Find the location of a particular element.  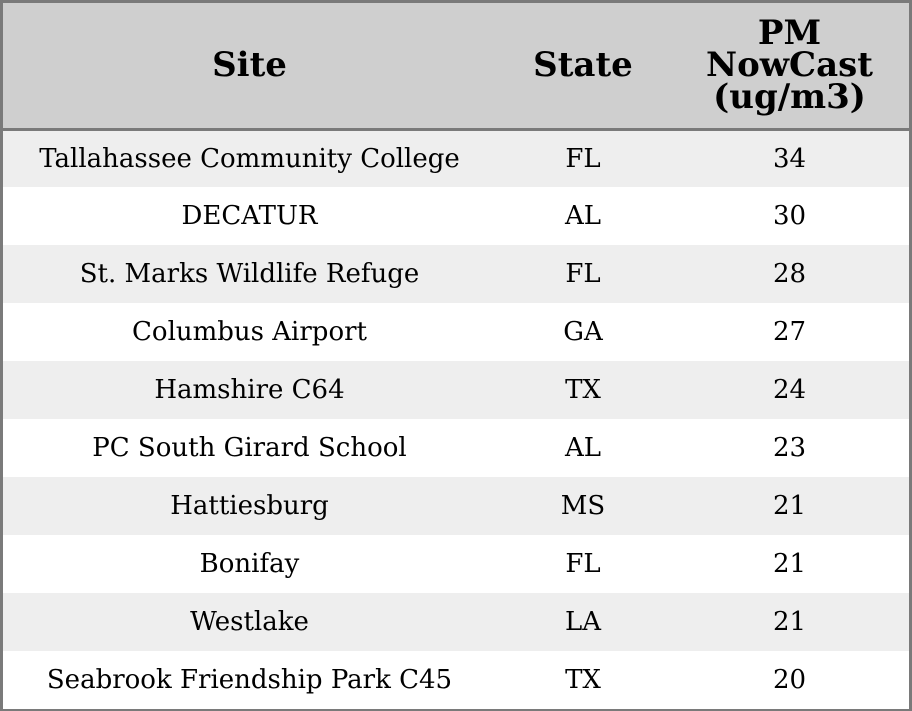

header-state-line-1: State is located at coordinates (583, 65).